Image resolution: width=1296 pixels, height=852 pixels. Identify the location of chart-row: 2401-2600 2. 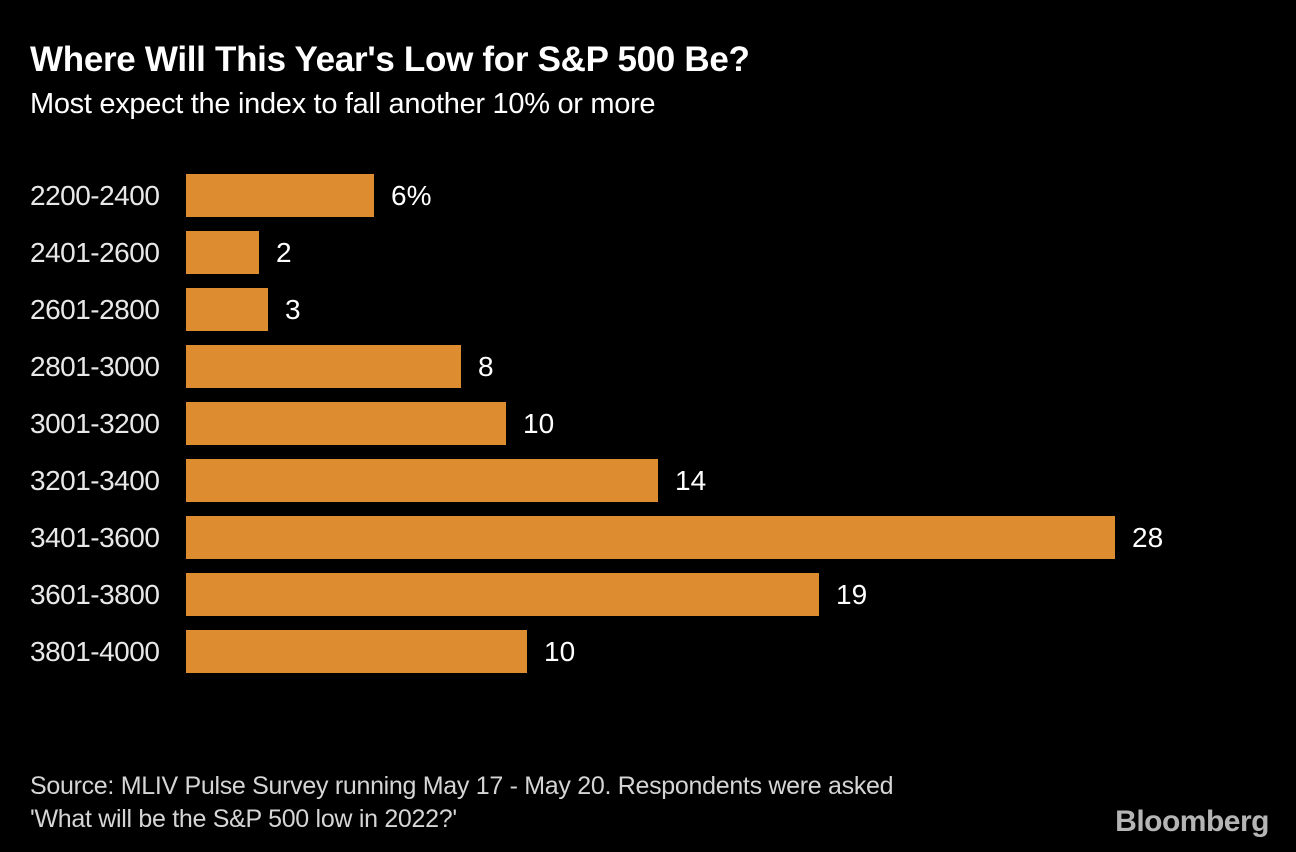
(655, 252).